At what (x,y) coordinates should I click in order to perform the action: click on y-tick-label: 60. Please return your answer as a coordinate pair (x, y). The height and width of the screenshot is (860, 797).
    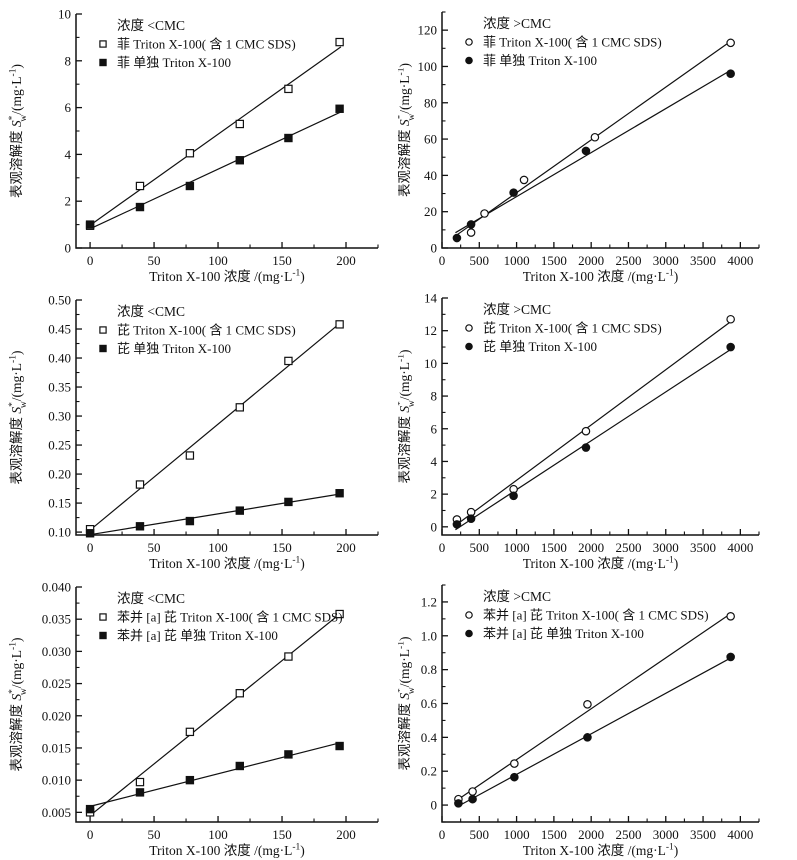
    Looking at the image, I should click on (430, 139).